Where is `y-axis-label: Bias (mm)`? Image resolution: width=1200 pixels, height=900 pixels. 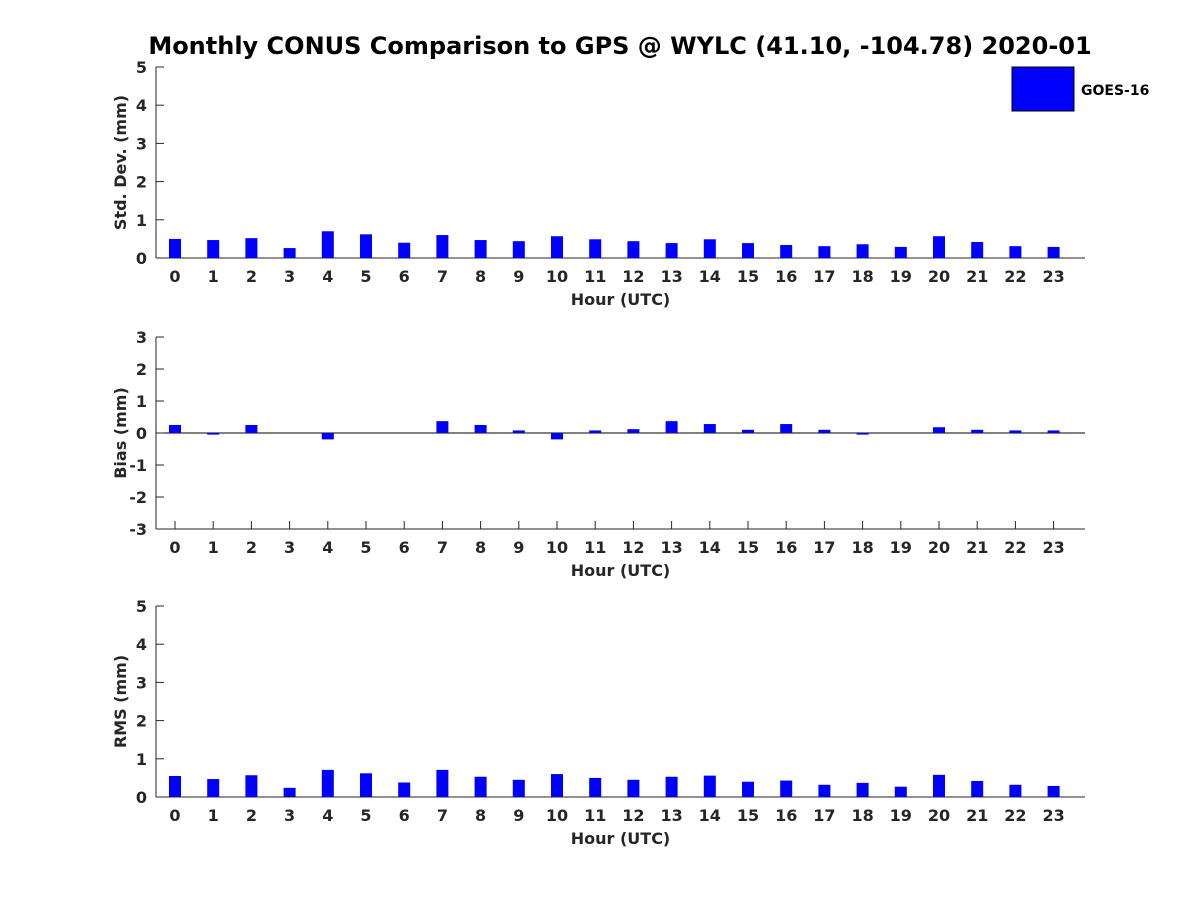 y-axis-label: Bias (mm) is located at coordinates (120, 433).